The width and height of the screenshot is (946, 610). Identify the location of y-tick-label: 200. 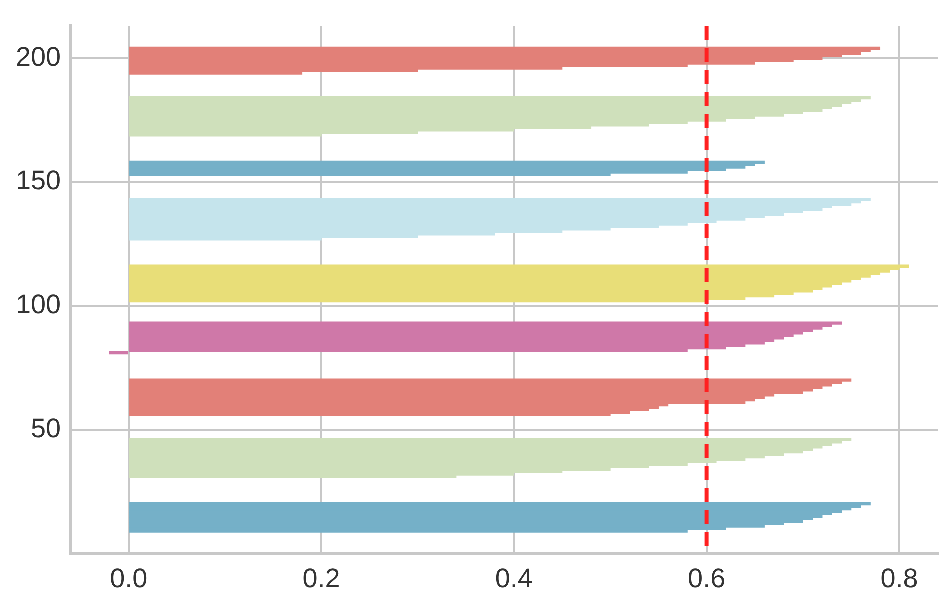
(39, 57).